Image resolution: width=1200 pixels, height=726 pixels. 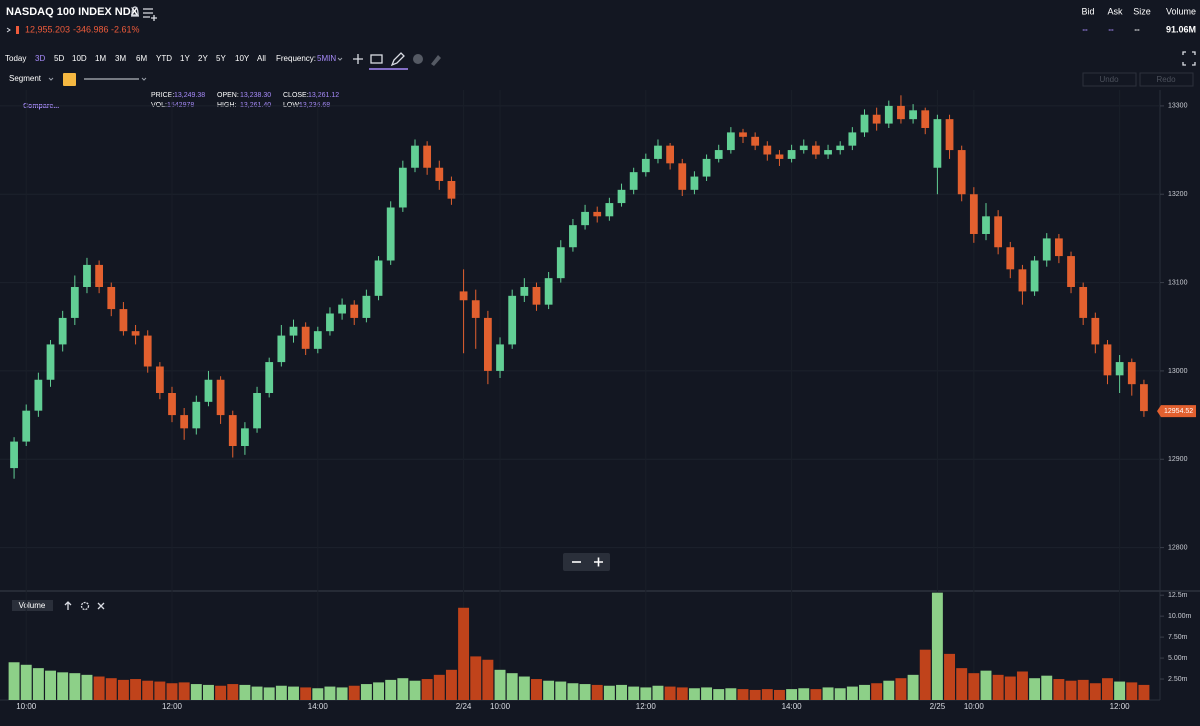 I want to click on note-tool, so click(x=376, y=59).